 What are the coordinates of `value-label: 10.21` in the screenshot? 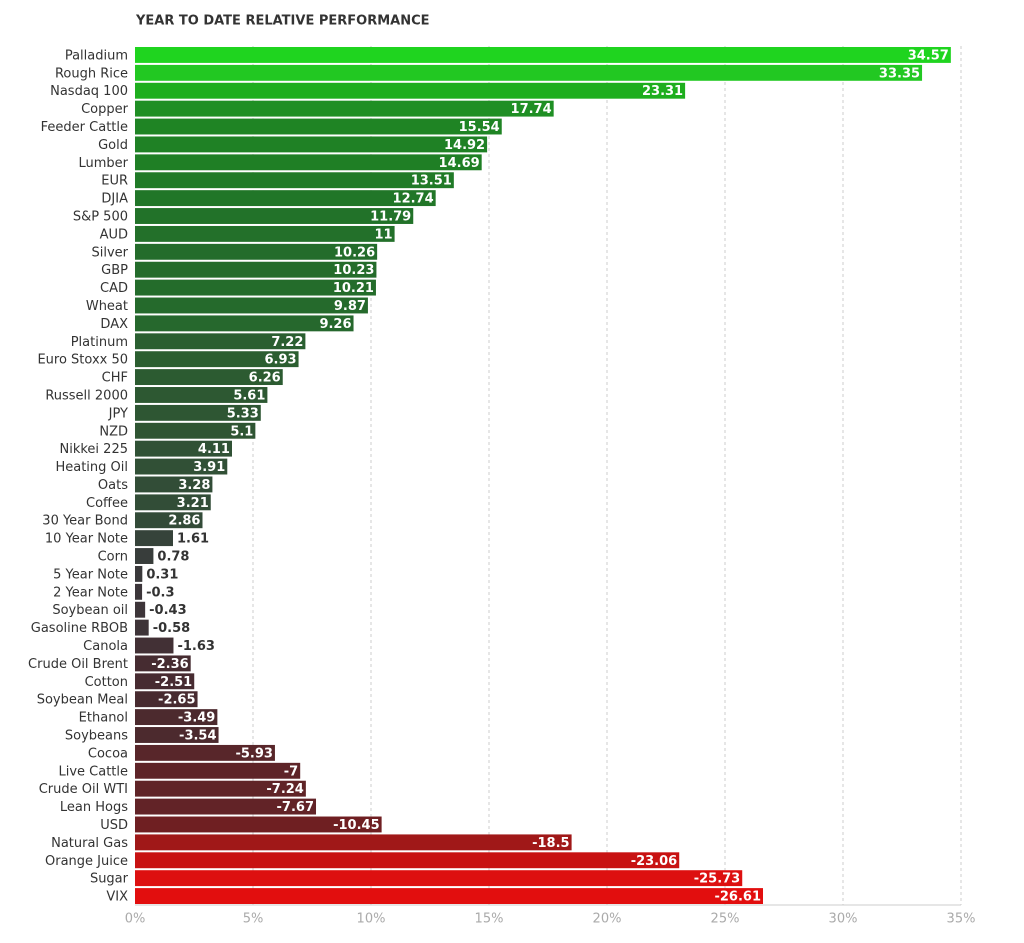 It's located at (353, 288).